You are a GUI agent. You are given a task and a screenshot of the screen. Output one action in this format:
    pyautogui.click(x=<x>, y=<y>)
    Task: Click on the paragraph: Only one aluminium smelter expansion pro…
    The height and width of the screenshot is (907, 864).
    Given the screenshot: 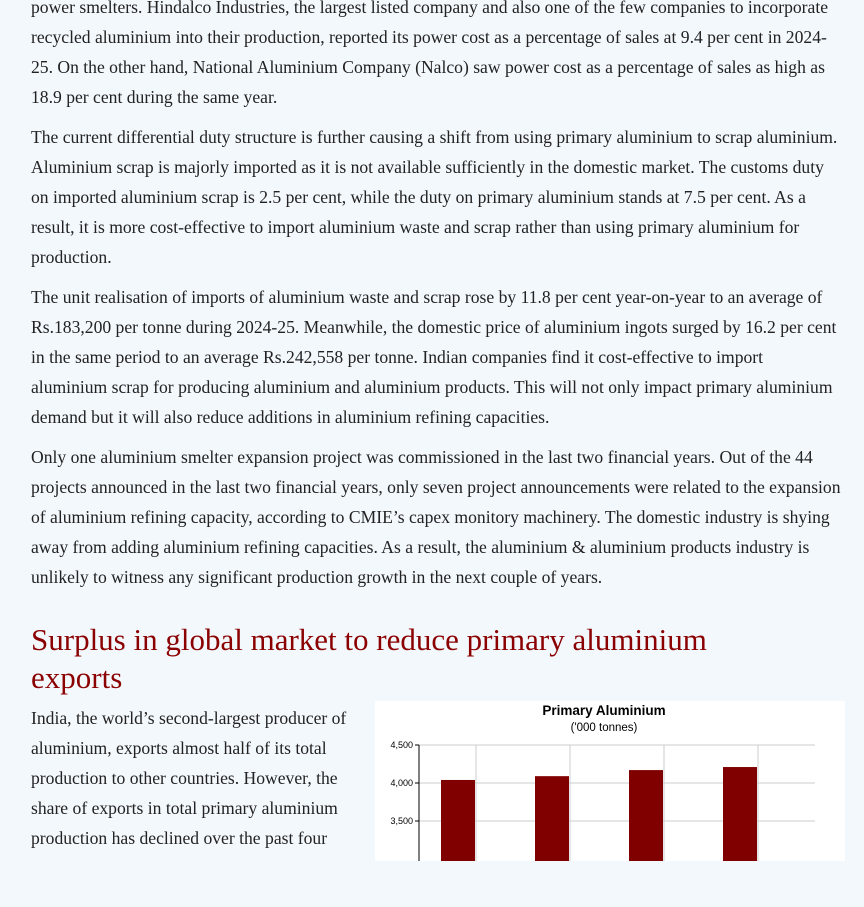 What is the action you would take?
    pyautogui.click(x=436, y=517)
    